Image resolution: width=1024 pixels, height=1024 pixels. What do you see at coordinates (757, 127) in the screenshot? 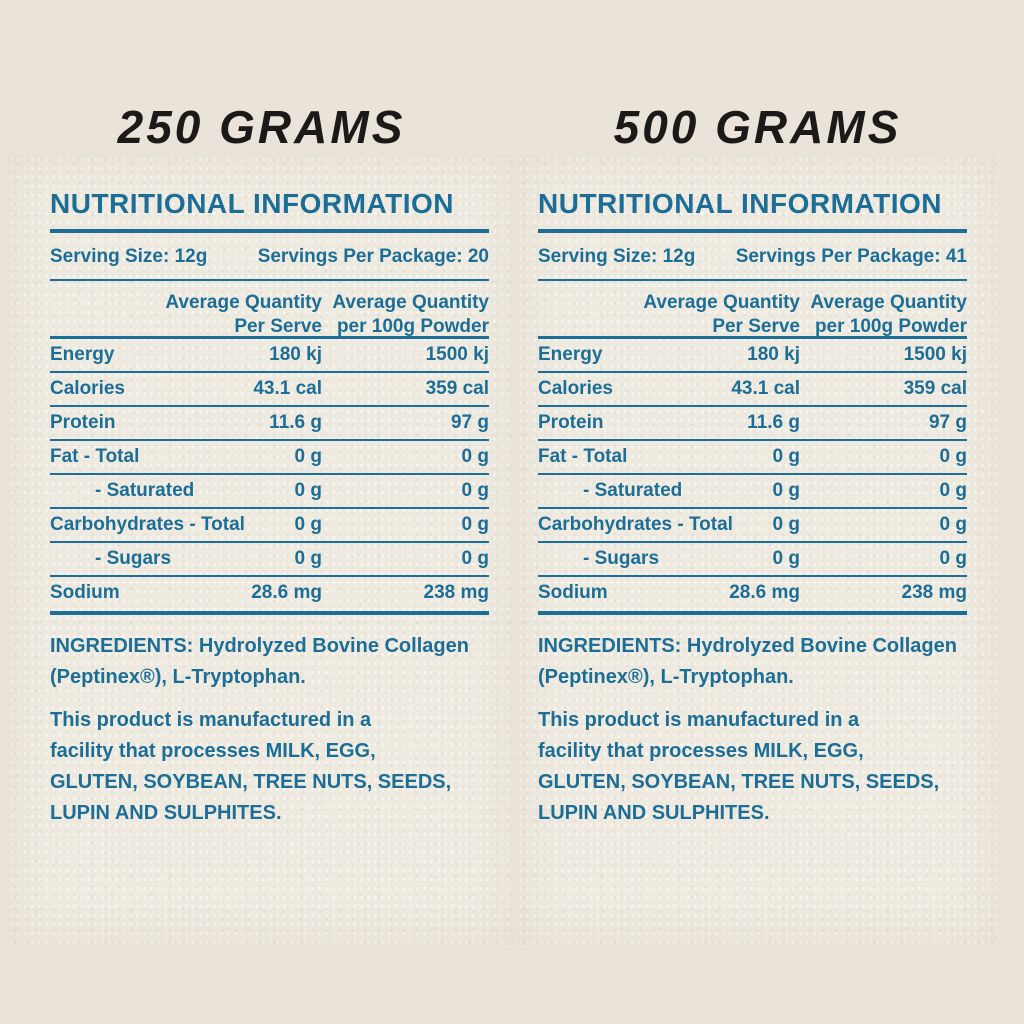
I see `size-title-500g: 500 GRAMS` at bounding box center [757, 127].